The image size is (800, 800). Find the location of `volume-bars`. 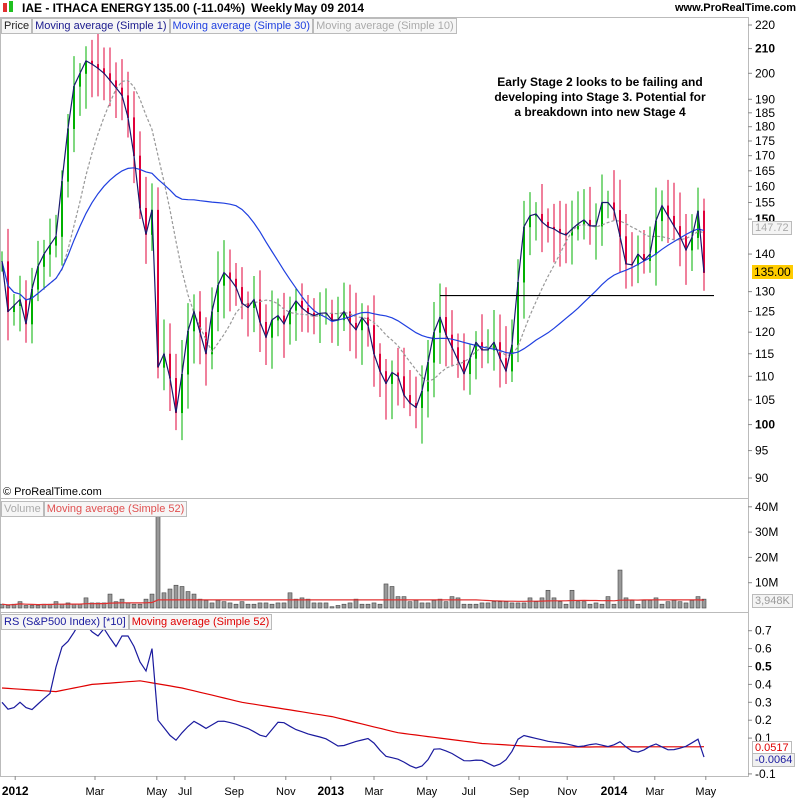

volume-bars is located at coordinates (353, 561).